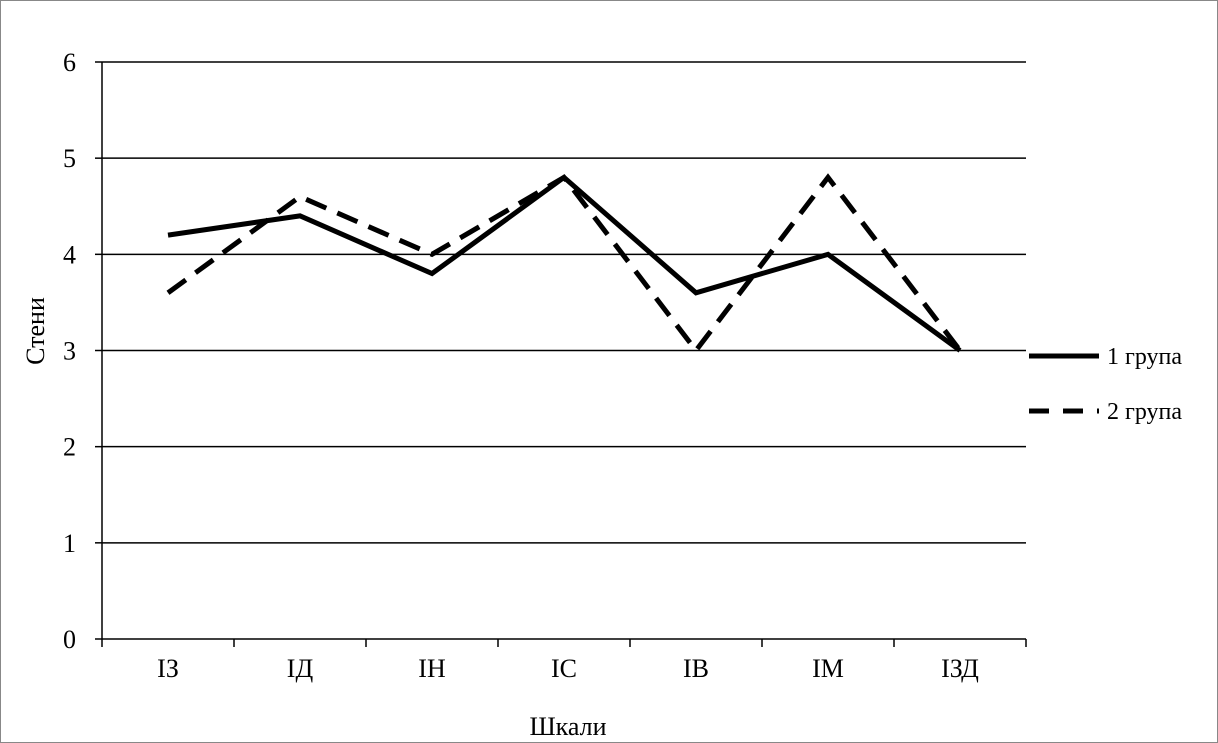 The height and width of the screenshot is (743, 1218). Describe the element at coordinates (696, 668) in the screenshot. I see `x-tick-label: ІВ` at that location.